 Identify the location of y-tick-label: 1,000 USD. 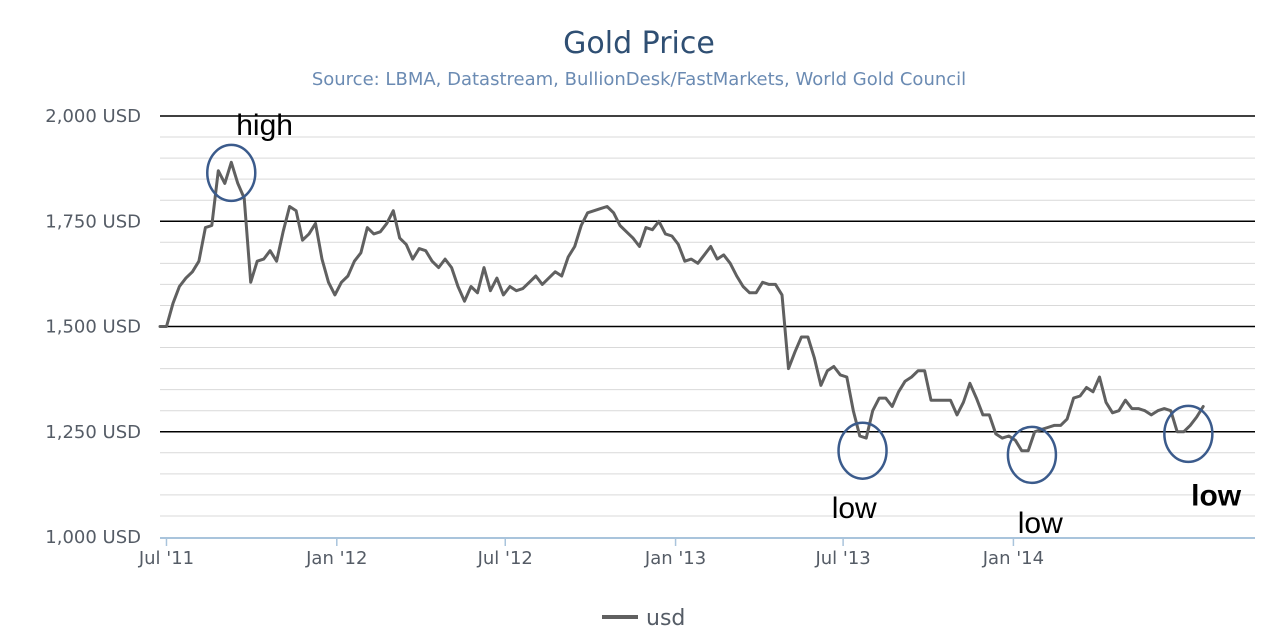
(93, 537).